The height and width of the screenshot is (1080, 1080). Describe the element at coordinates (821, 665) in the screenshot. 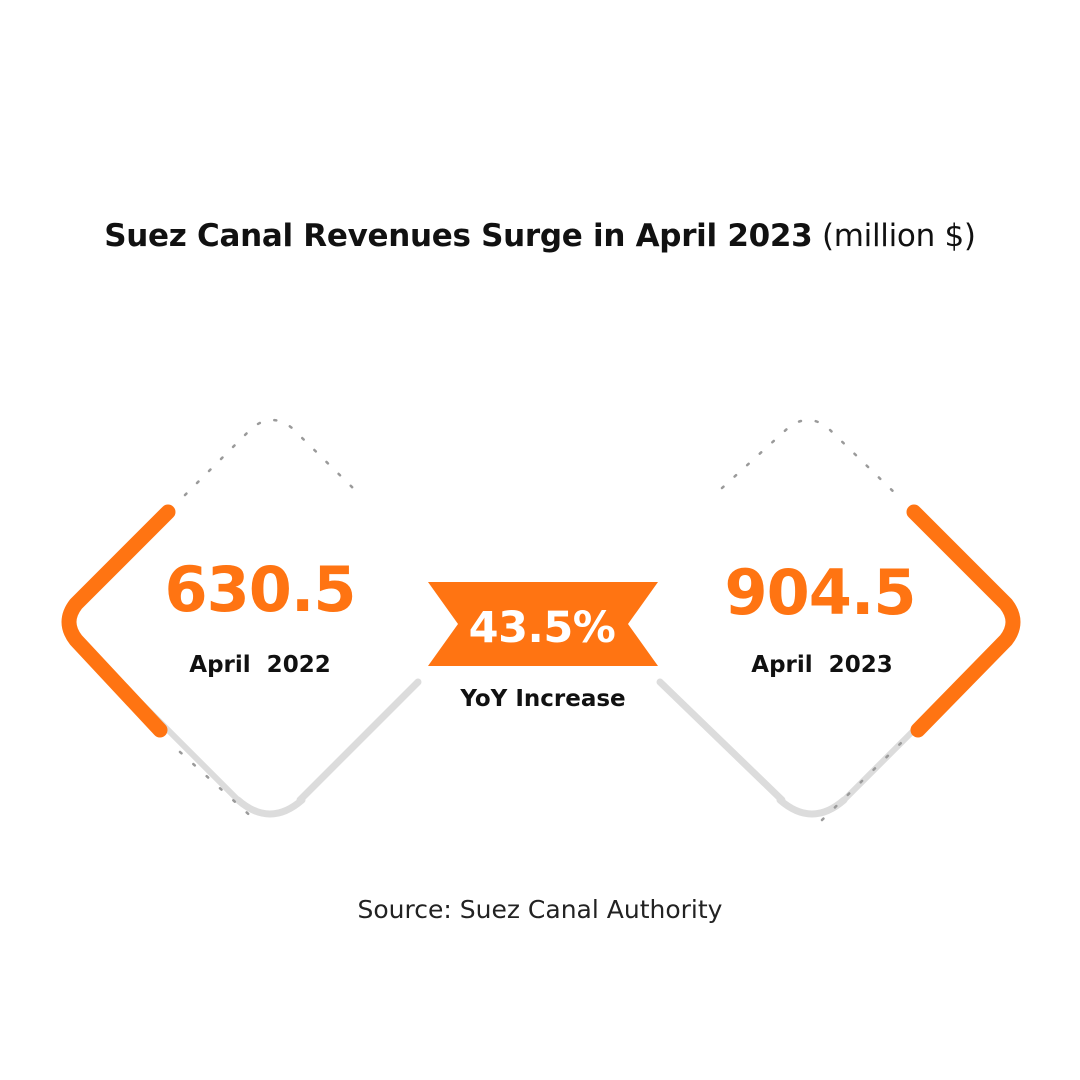

I see `label-april-2023: April 2023` at that location.